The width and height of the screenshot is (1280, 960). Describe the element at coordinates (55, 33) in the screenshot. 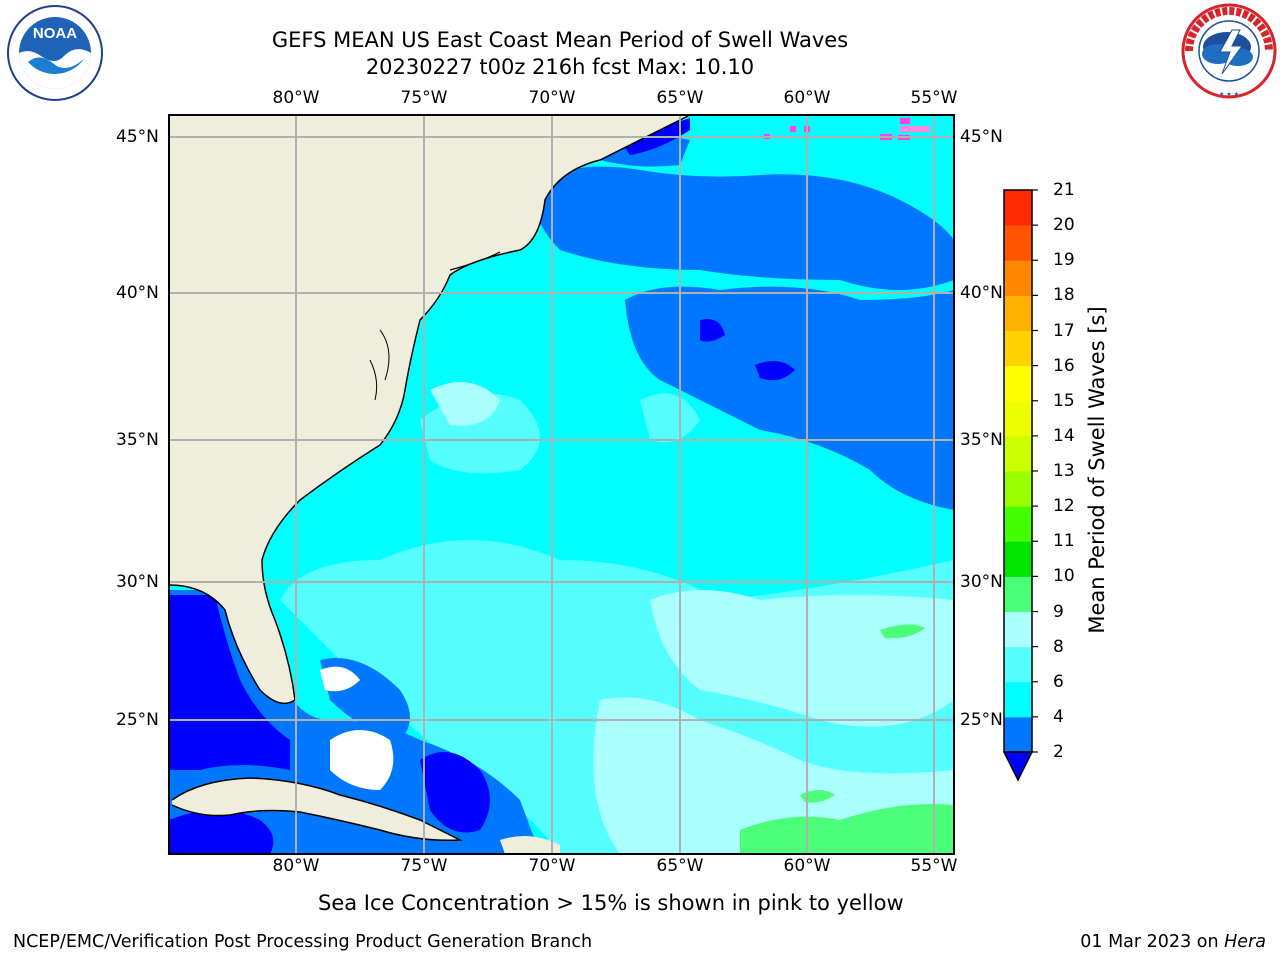

I see `svg-text: NOAA` at that location.